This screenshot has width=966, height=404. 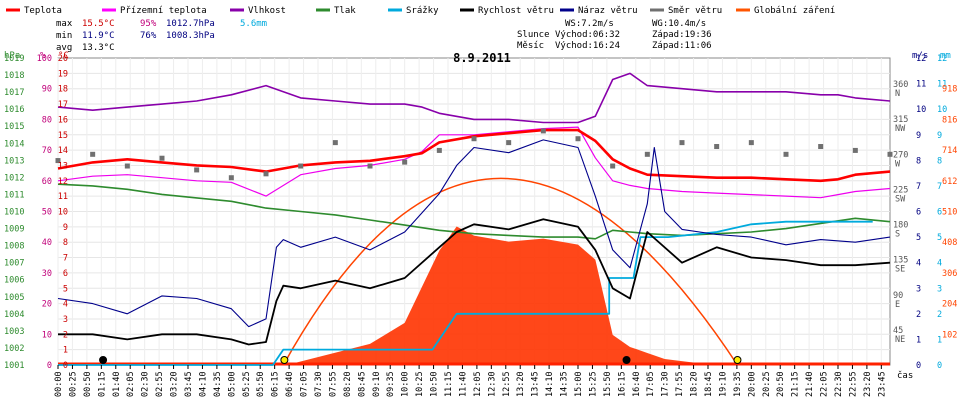 What do you see at coordinates (14, 59) in the screenshot?
I see `axis-hpa-tick: 1019` at bounding box center [14, 59].